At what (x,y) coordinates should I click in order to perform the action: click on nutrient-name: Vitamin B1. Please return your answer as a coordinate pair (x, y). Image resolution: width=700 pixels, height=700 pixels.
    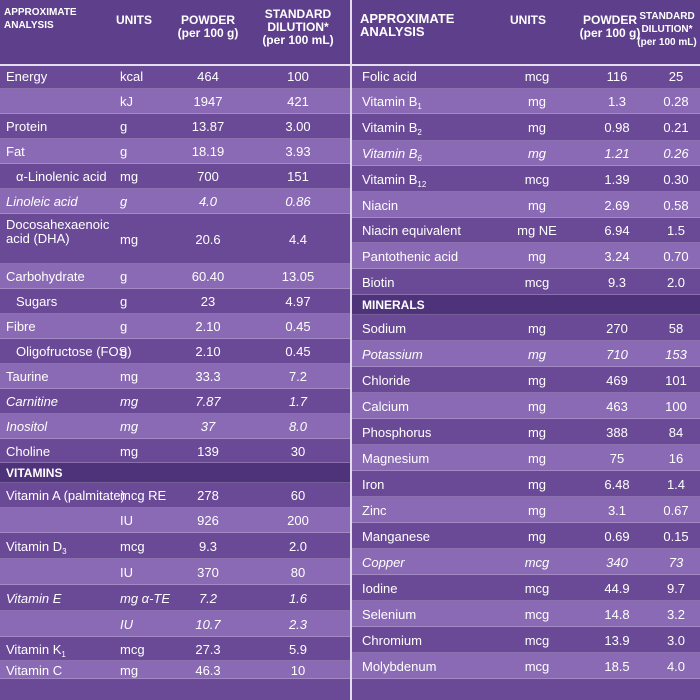
    Looking at the image, I should click on (392, 102).